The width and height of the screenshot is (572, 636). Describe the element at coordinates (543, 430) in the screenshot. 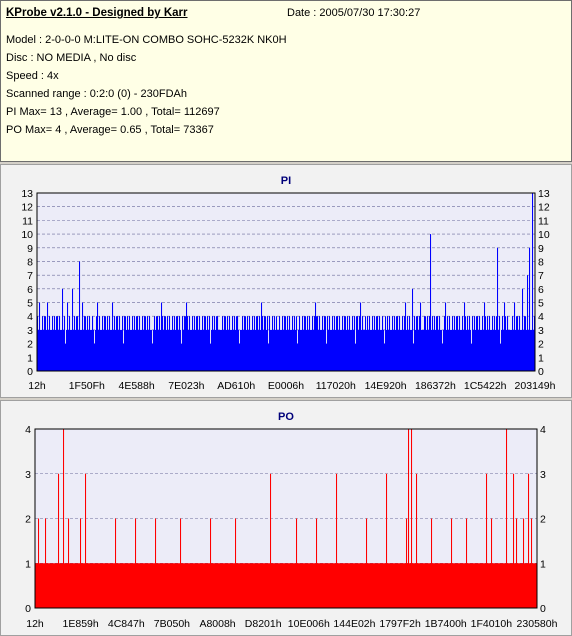

I see `y-tick-label: 4` at that location.